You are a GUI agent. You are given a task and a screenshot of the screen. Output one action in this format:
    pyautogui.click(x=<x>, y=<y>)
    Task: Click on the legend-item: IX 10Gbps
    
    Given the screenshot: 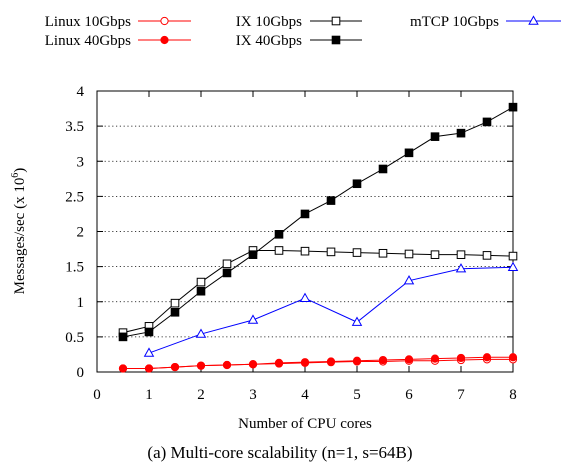 What is the action you would take?
    pyautogui.click(x=299, y=22)
    